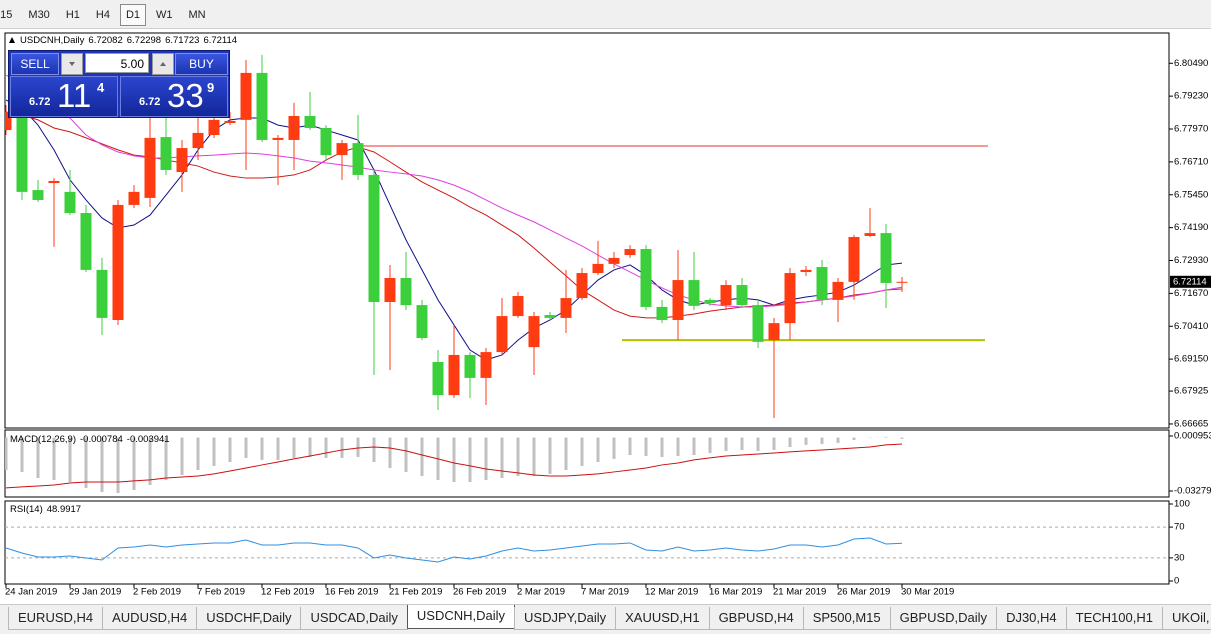  I want to click on chart-tab: USDJPY,Daily, so click(565, 618).